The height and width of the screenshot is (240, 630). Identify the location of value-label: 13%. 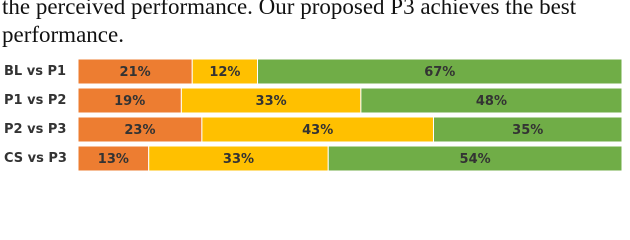
(113, 159).